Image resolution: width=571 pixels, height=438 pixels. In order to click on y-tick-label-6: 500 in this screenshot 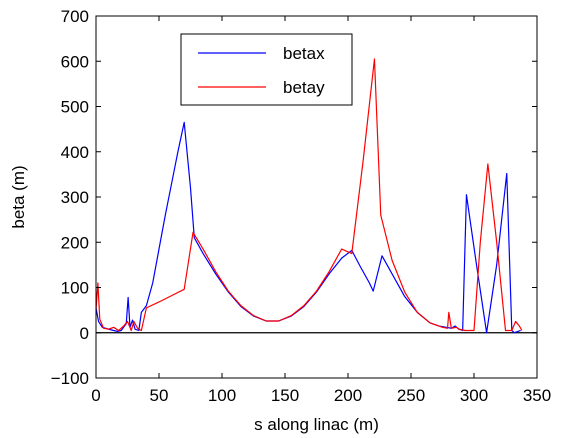, I will do `click(75, 107)`.